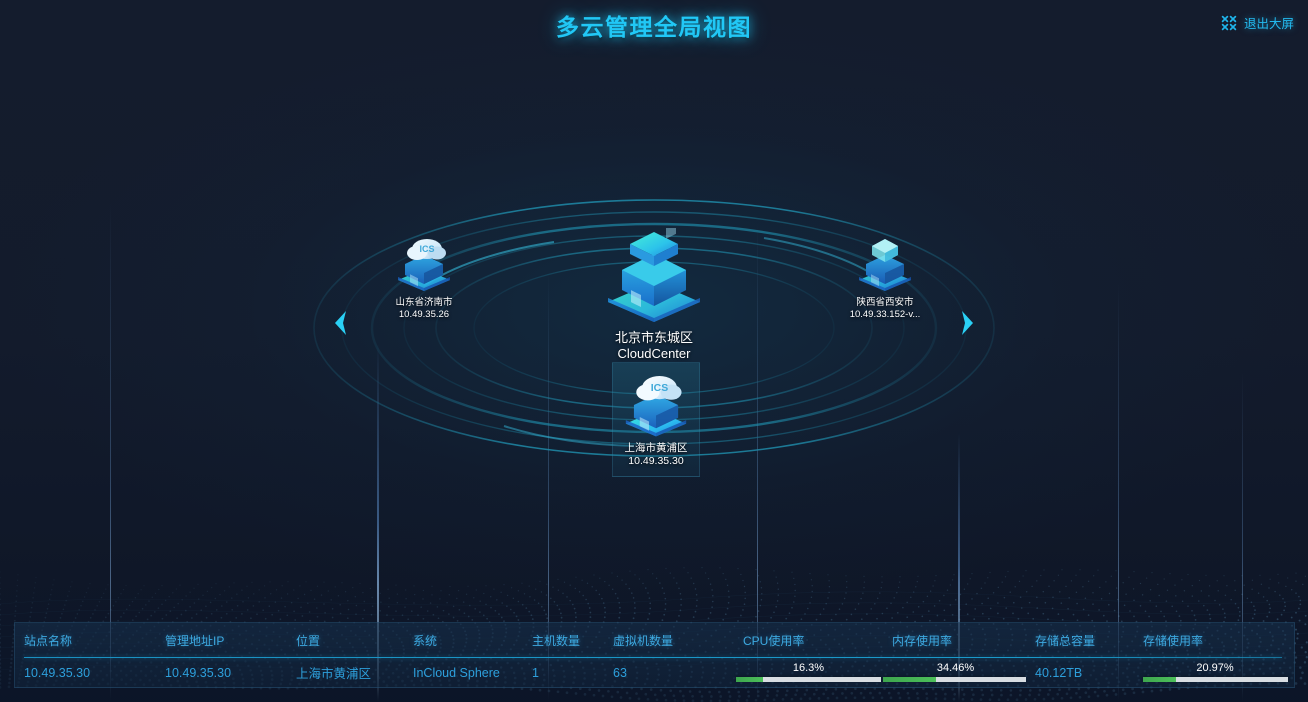  What do you see at coordinates (620, 672) in the screenshot?
I see `cell-vm_count: 63` at bounding box center [620, 672].